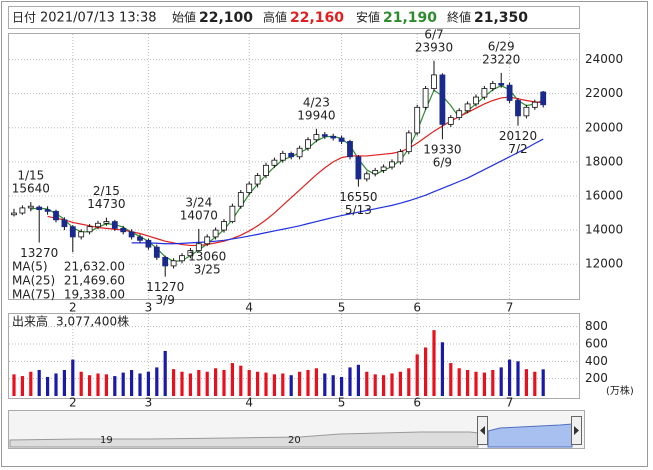 This screenshot has height=470, width=653. What do you see at coordinates (73, 308) in the screenshot?
I see `x-tick-label: 2` at bounding box center [73, 308].